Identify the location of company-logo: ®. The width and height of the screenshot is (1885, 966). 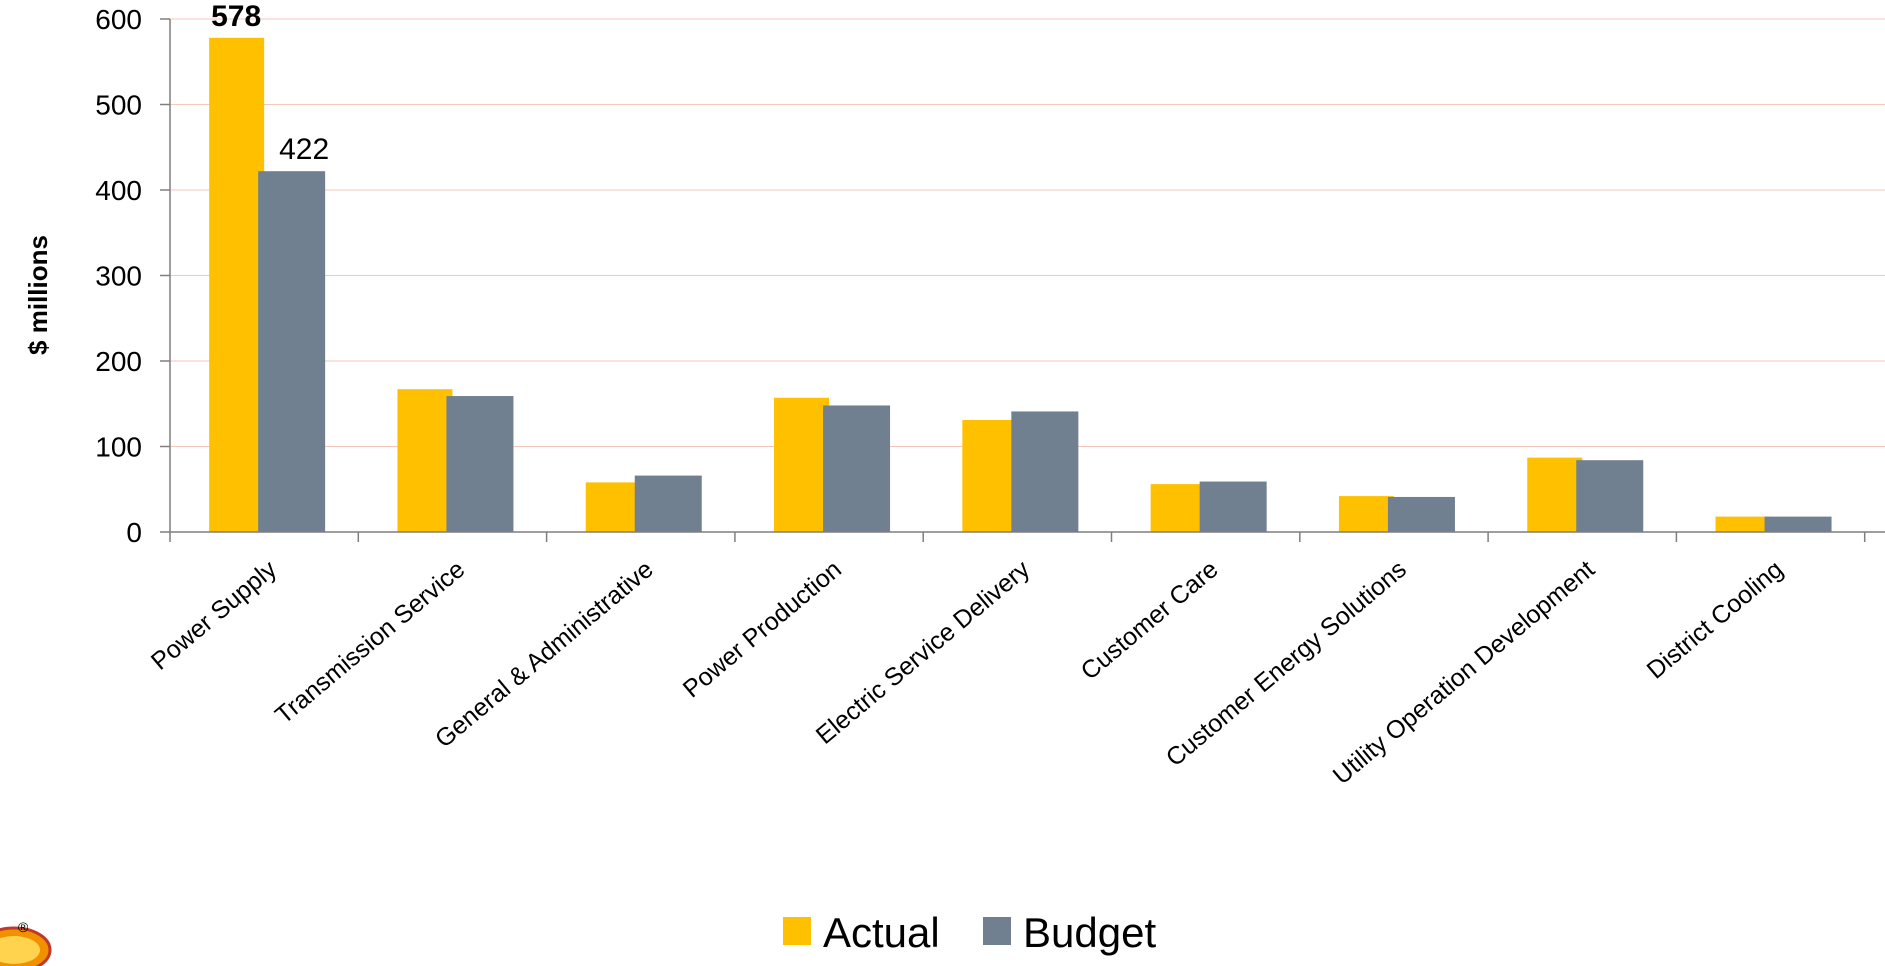
(26, 942).